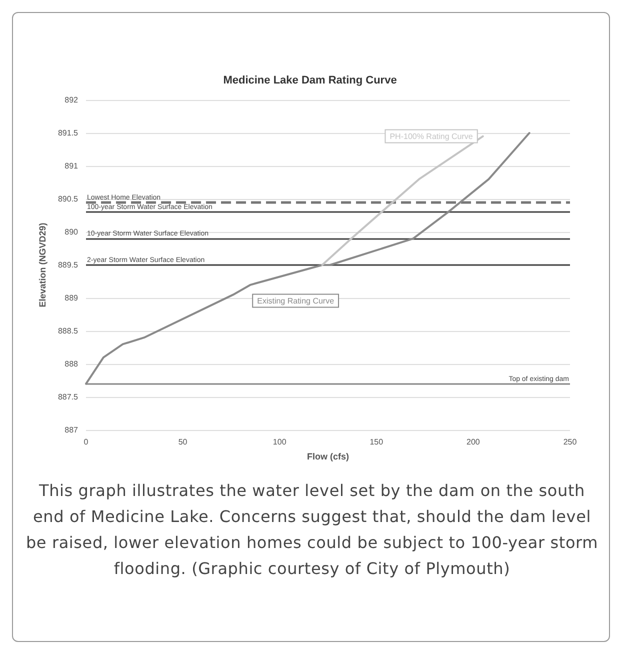 The image size is (624, 656). Describe the element at coordinates (432, 136) in the screenshot. I see `series-label: PH-100% Rating Curve` at that location.